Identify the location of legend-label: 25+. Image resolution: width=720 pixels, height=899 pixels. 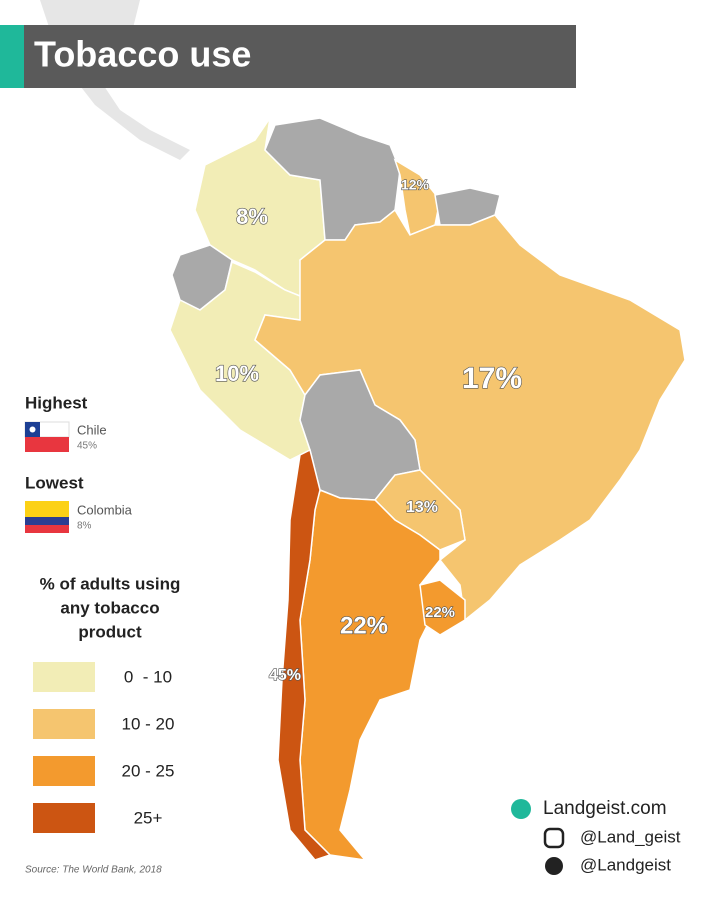
(148, 817).